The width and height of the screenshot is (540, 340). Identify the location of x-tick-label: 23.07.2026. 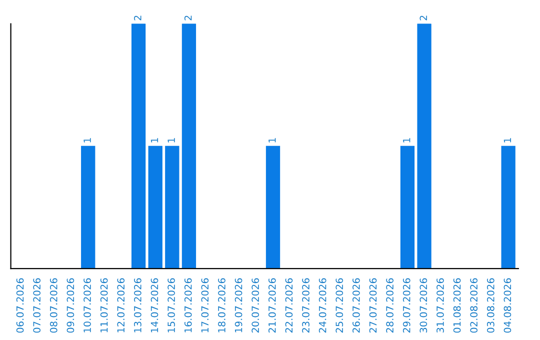
(306, 305).